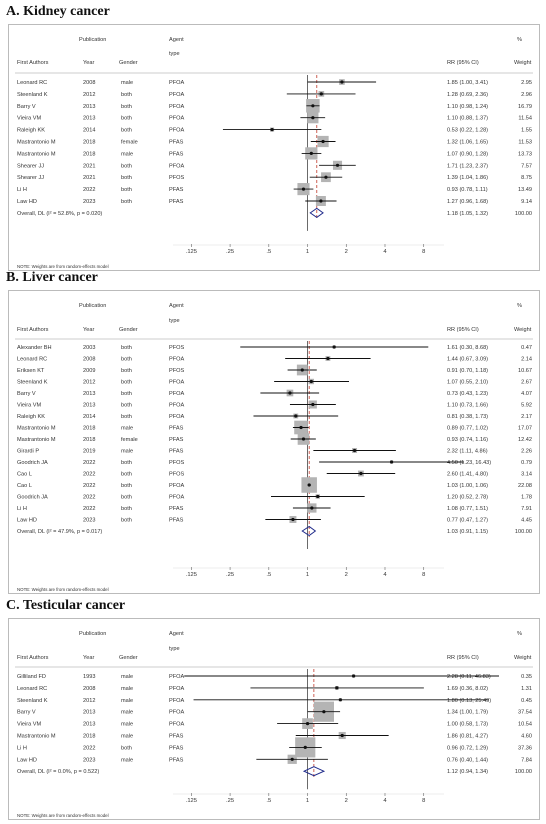 The width and height of the screenshot is (546, 824). I want to click on study-rr-ci: 0.81 (0.38, 1.73), so click(467, 417).